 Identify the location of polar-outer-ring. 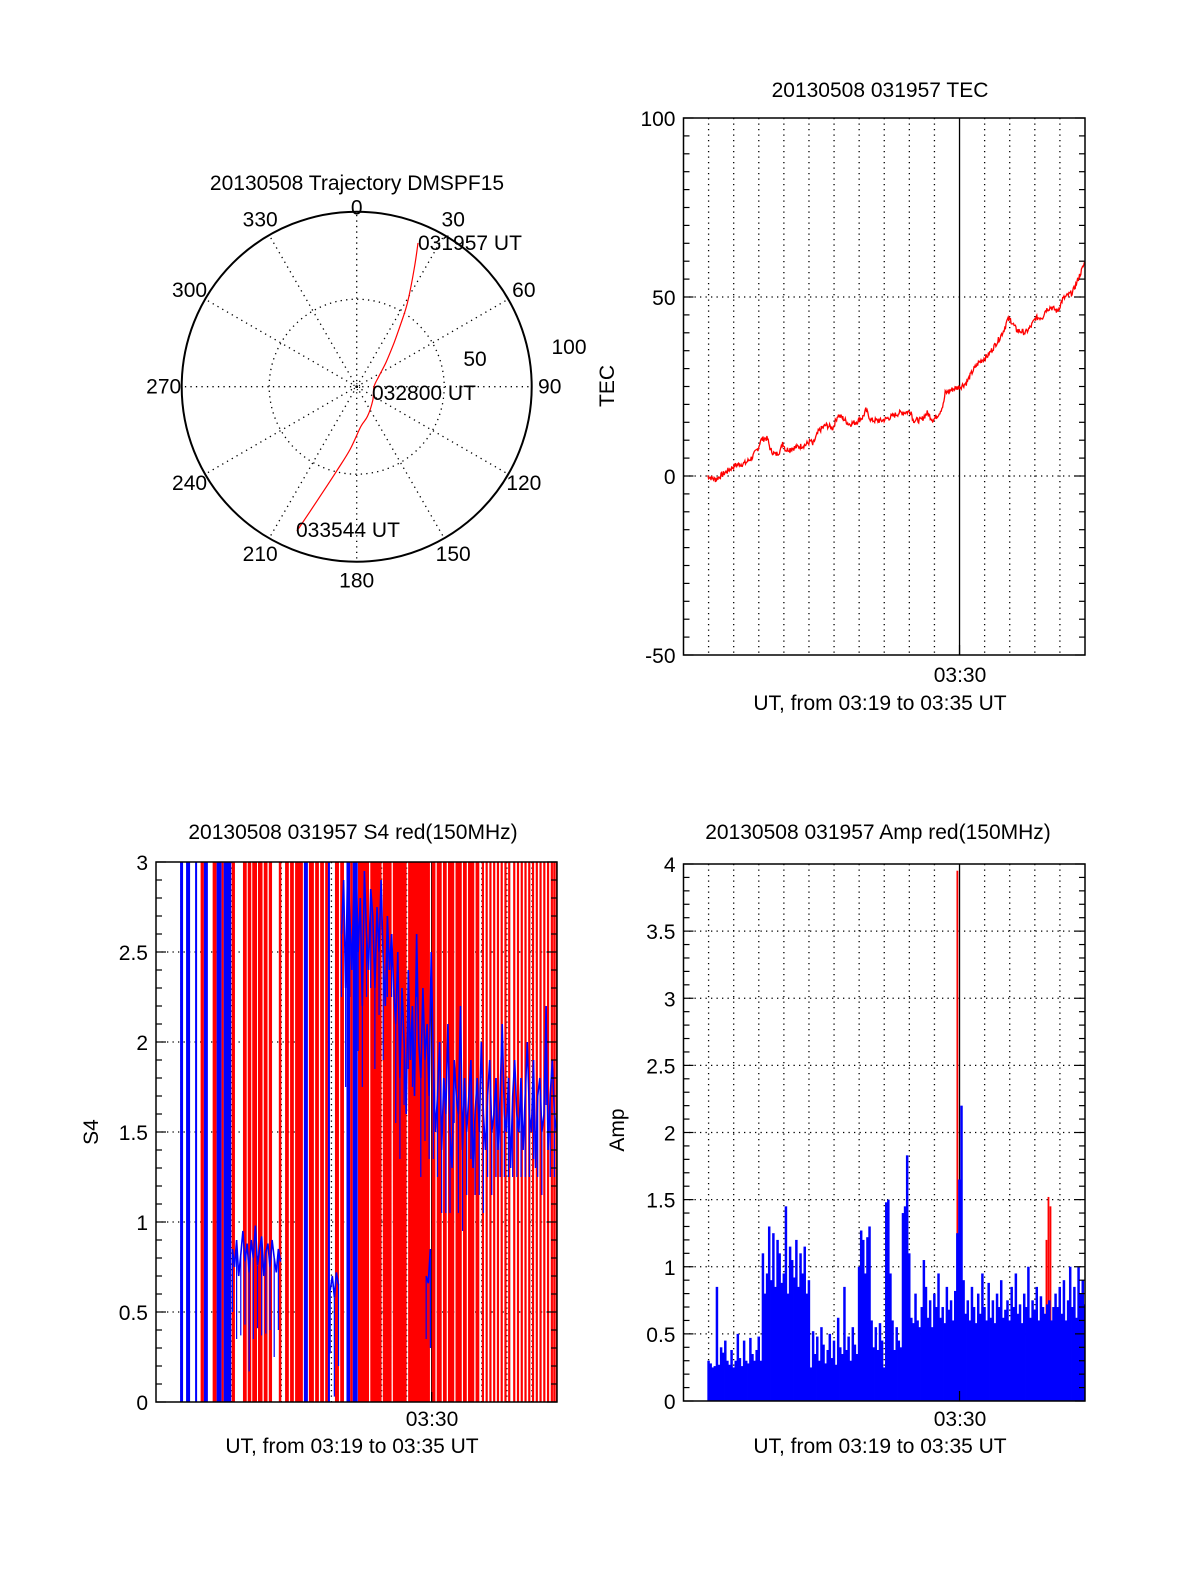
(356, 386).